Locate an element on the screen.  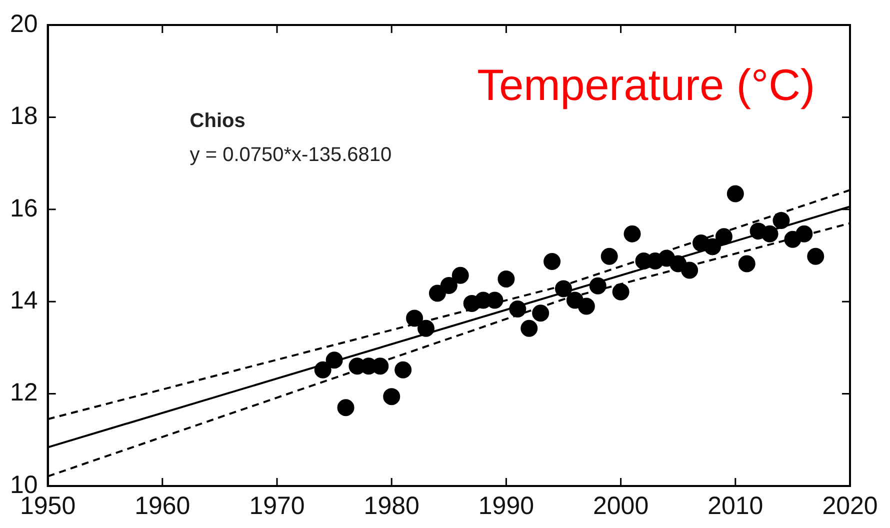
x-tick-label: 2020 is located at coordinates (850, 506).